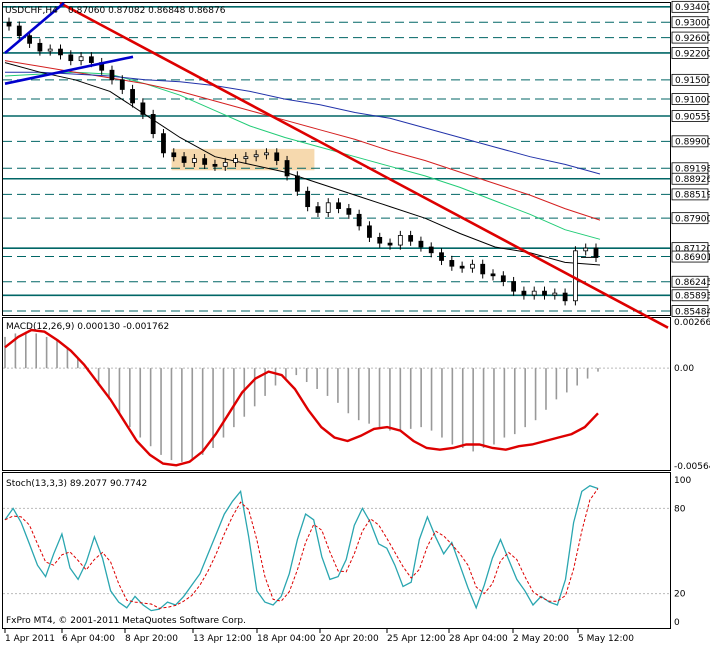 The image size is (710, 649). I want to click on price-tick: 0.88519, so click(690, 194).